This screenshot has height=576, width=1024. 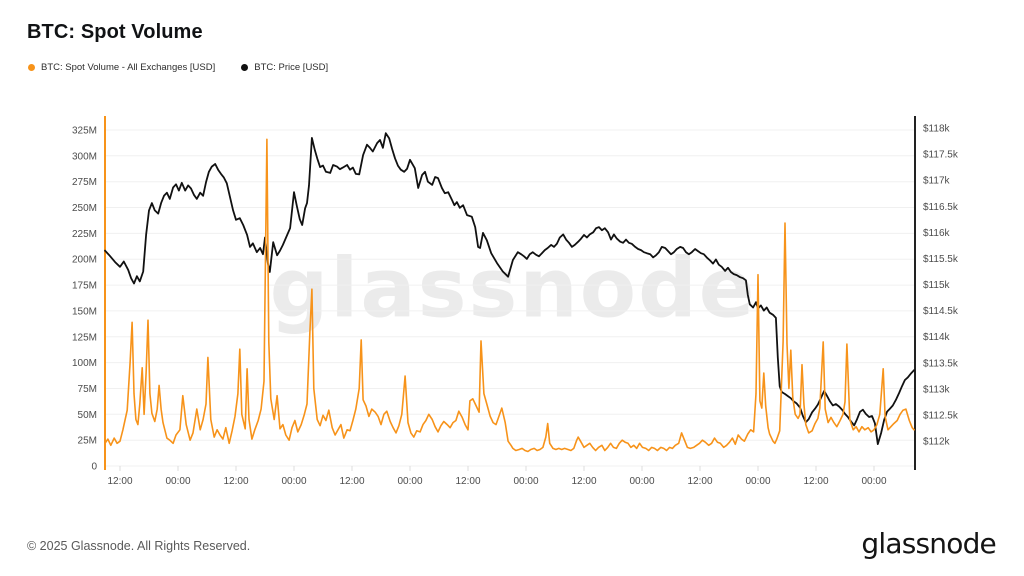 I want to click on glassnode-watermark: glassnode, so click(x=513, y=289).